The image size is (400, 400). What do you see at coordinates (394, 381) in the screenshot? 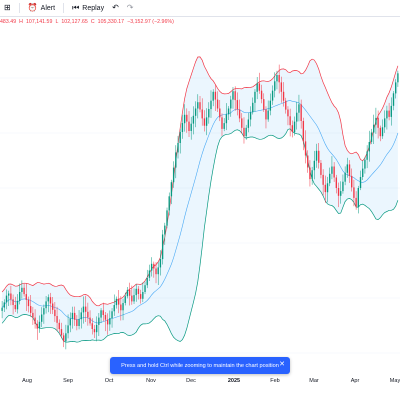
I see `time-axis-tick: May` at bounding box center [394, 381].